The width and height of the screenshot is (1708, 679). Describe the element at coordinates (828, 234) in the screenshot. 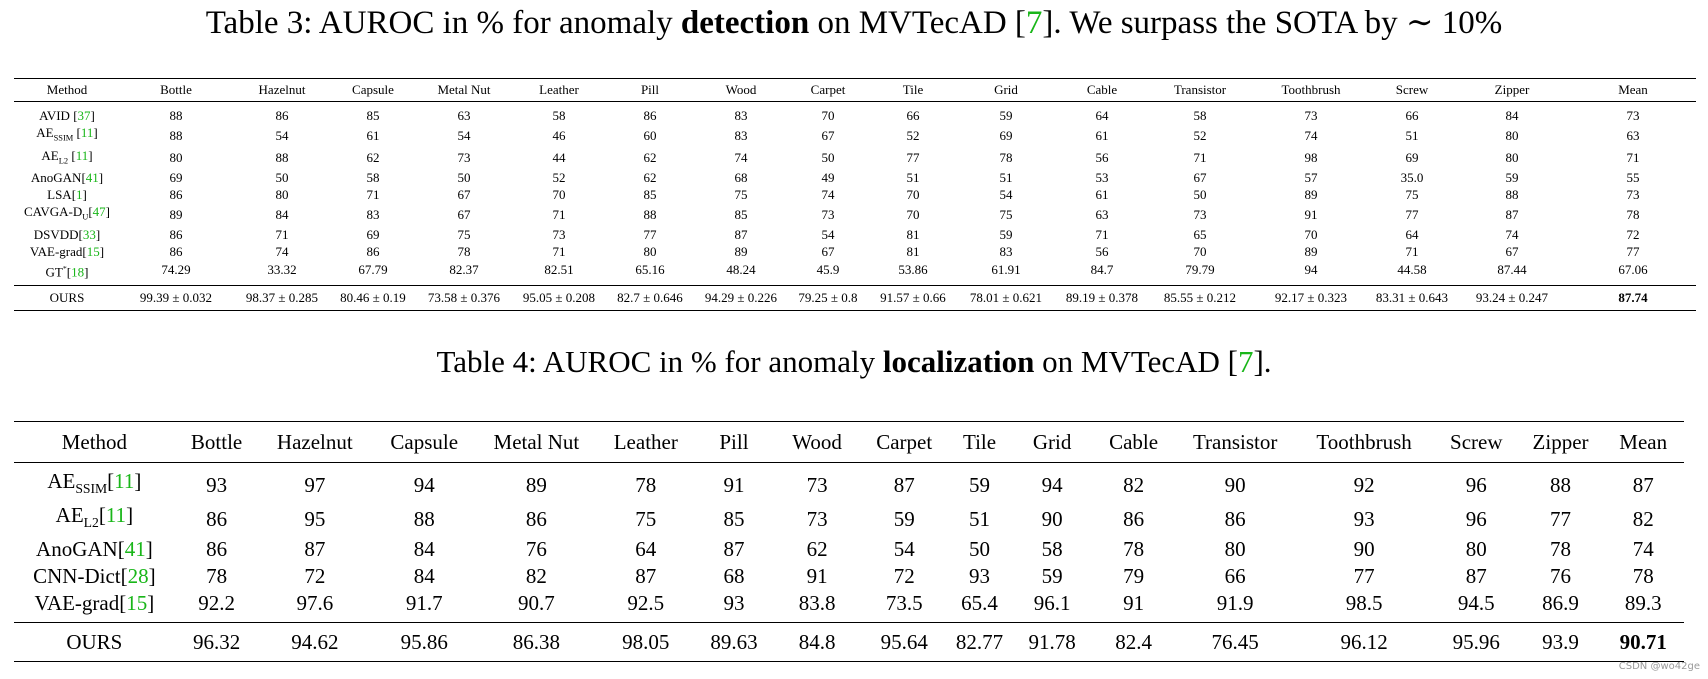

I see `table-cell: 54` at that location.